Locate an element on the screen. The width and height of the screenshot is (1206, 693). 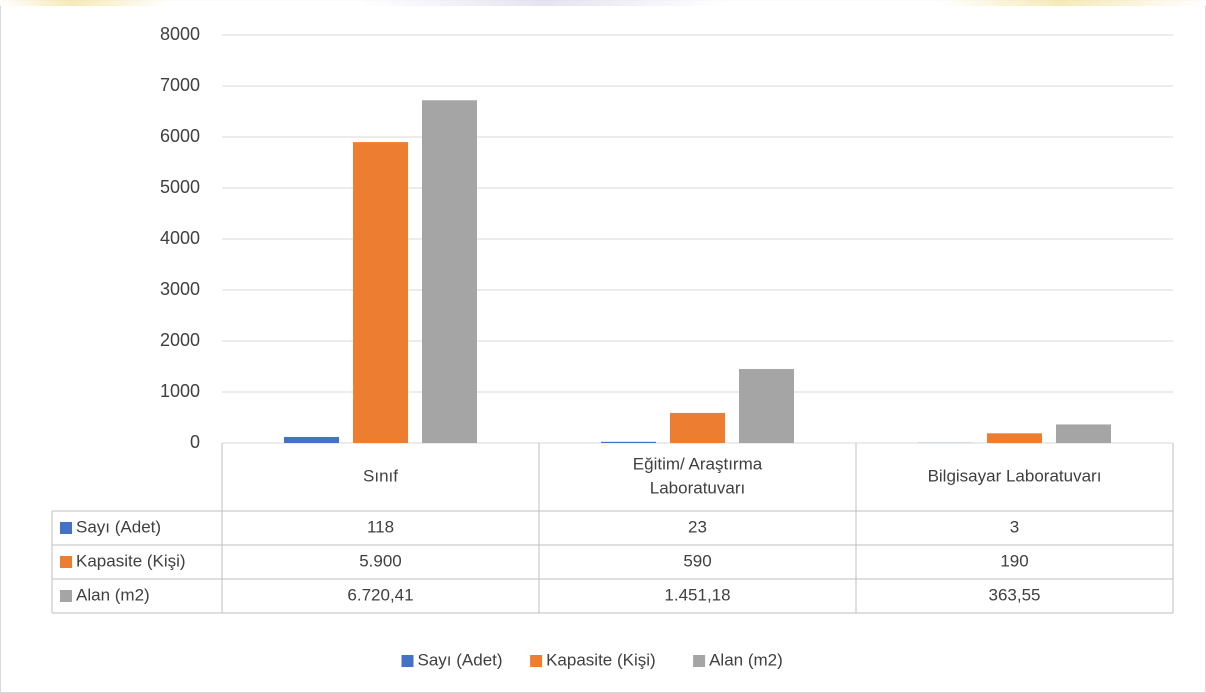
data-label: 363,55 is located at coordinates (1015, 594).